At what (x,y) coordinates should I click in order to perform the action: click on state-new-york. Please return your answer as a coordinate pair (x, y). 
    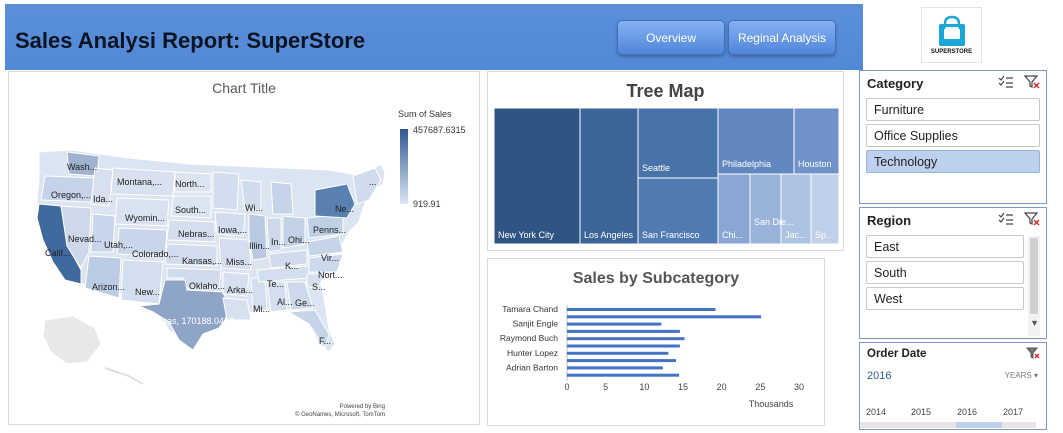
    Looking at the image, I should click on (335, 201).